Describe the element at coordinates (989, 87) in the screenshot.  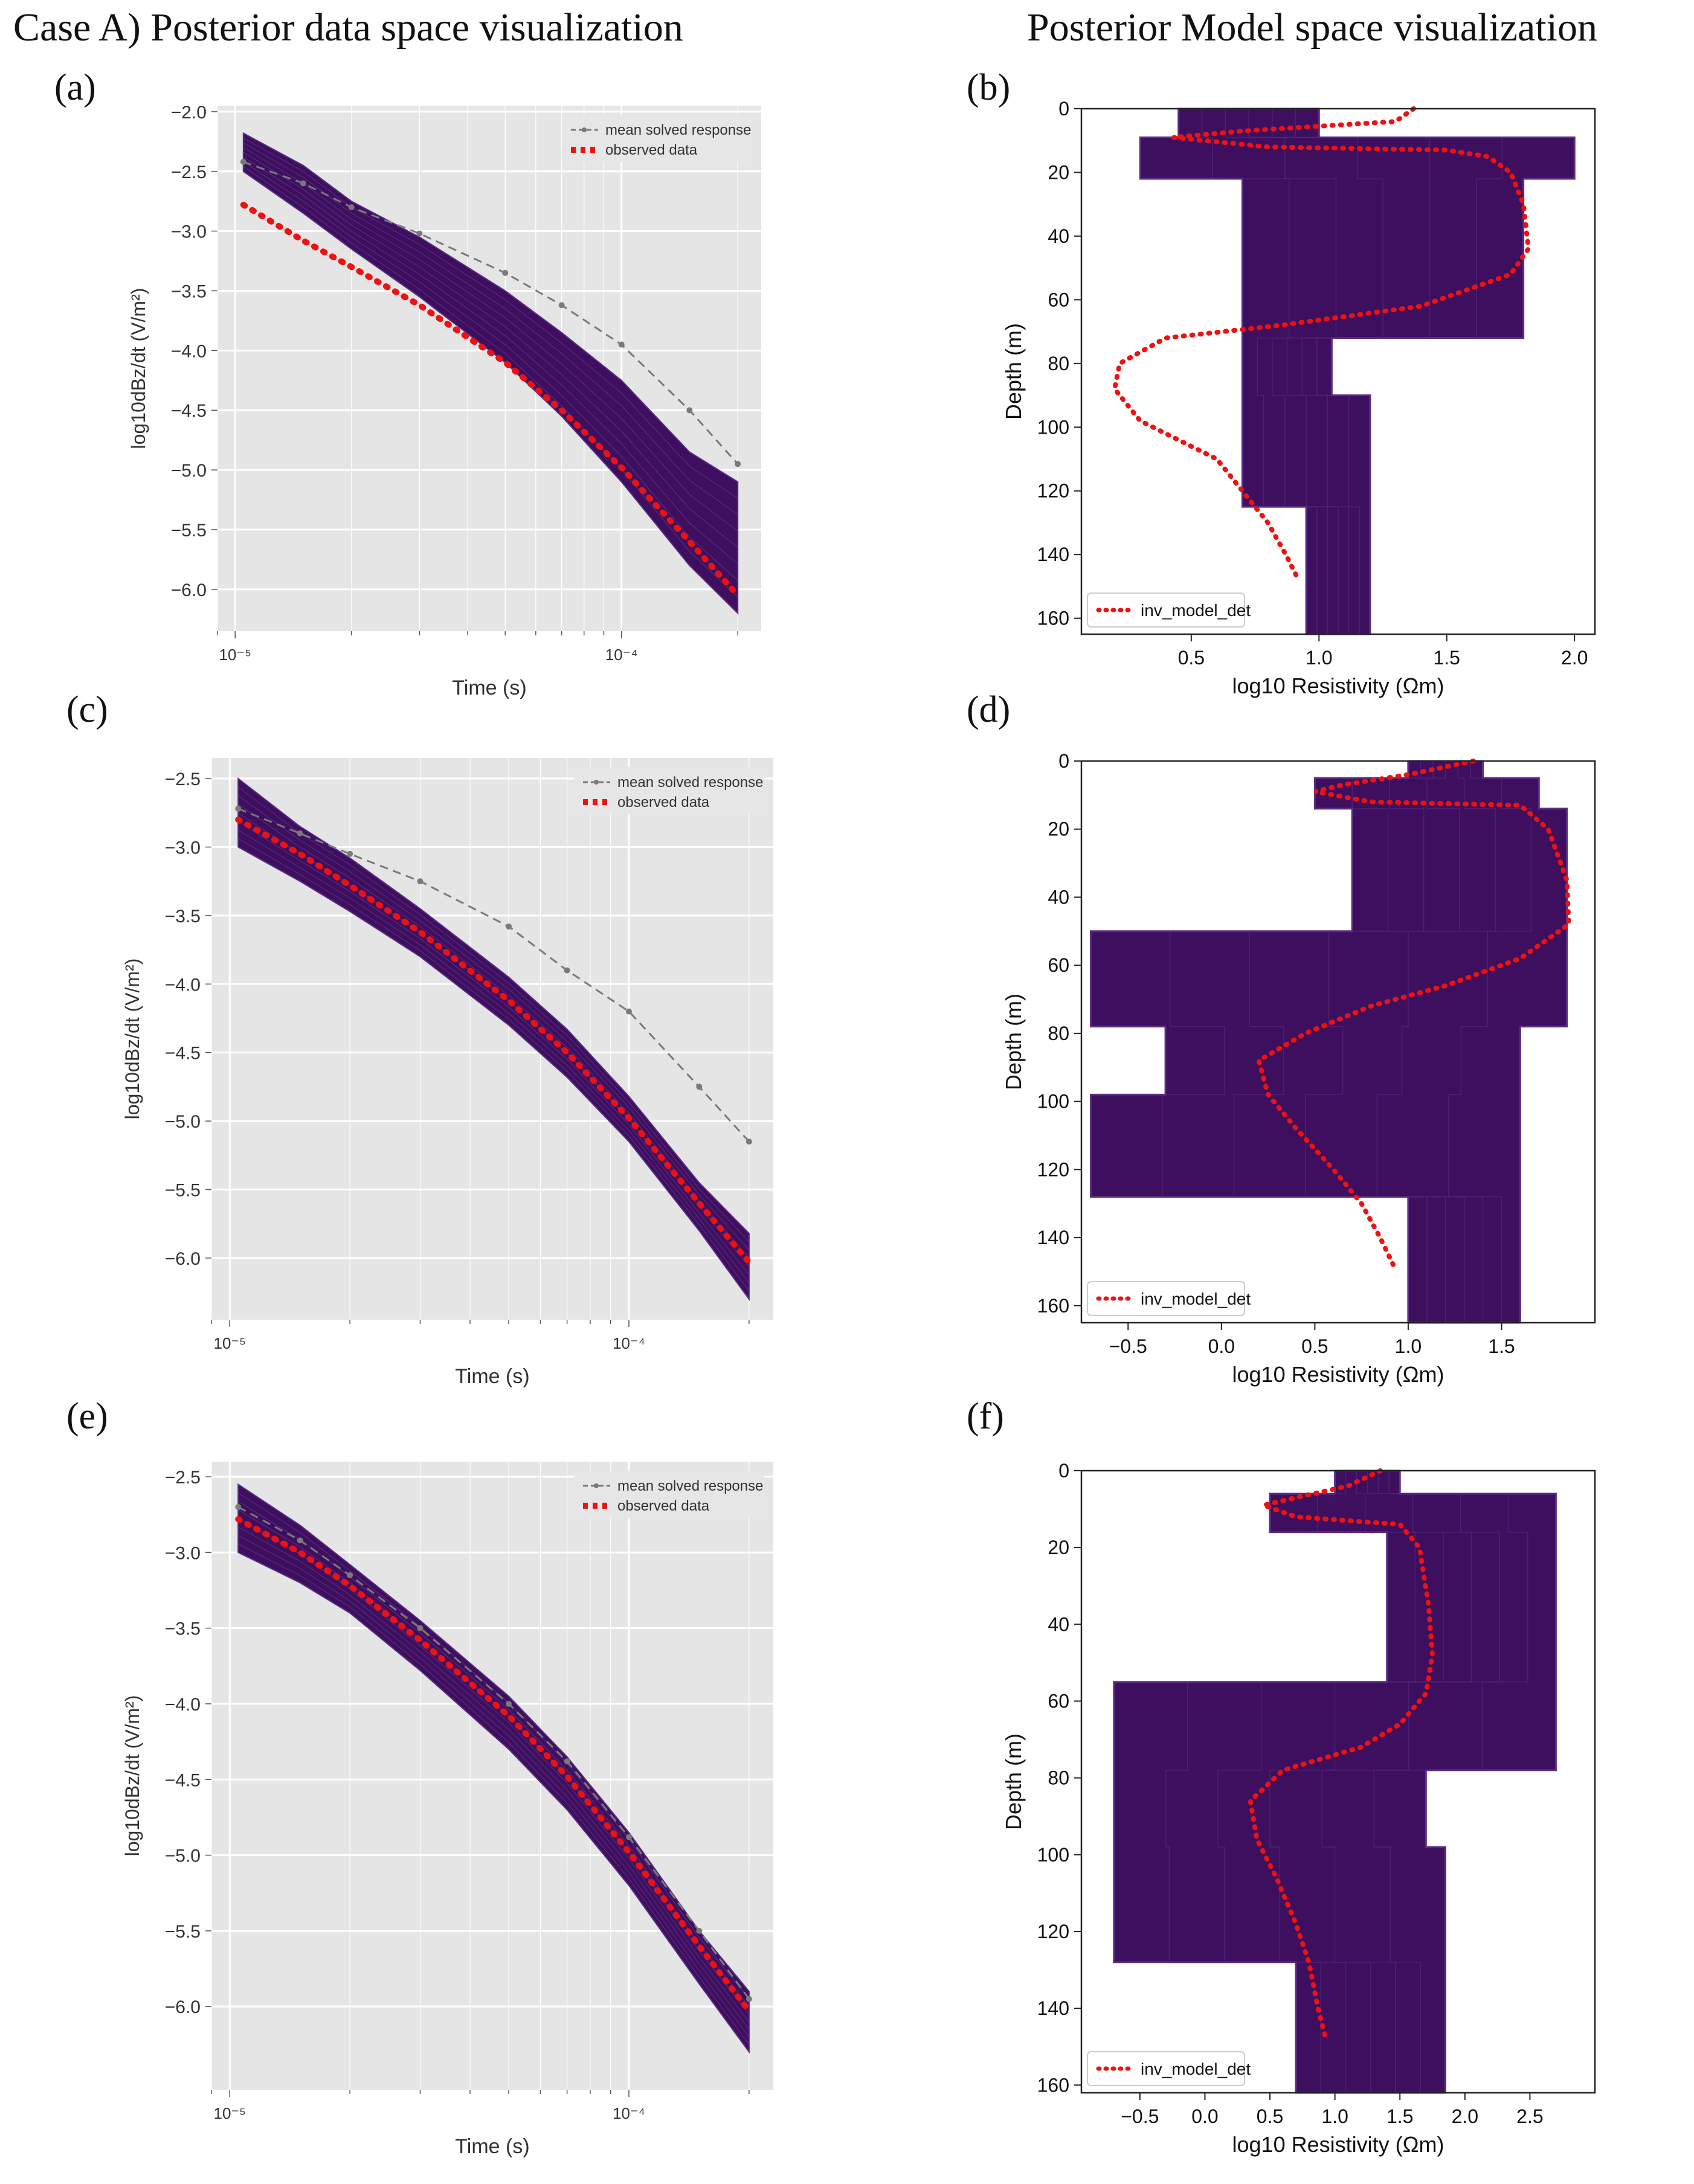
I see `panel-label-b: (b)` at that location.